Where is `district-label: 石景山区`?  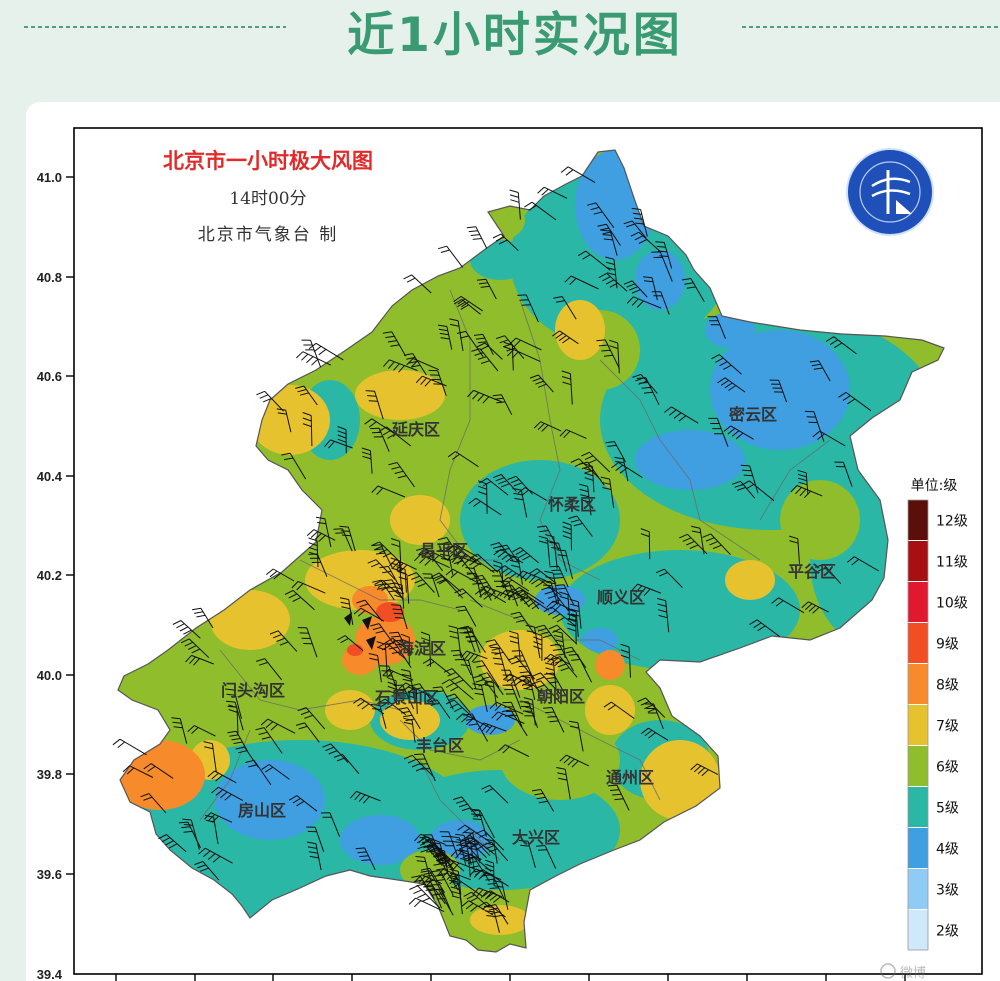 district-label: 石景山区 is located at coordinates (406, 697).